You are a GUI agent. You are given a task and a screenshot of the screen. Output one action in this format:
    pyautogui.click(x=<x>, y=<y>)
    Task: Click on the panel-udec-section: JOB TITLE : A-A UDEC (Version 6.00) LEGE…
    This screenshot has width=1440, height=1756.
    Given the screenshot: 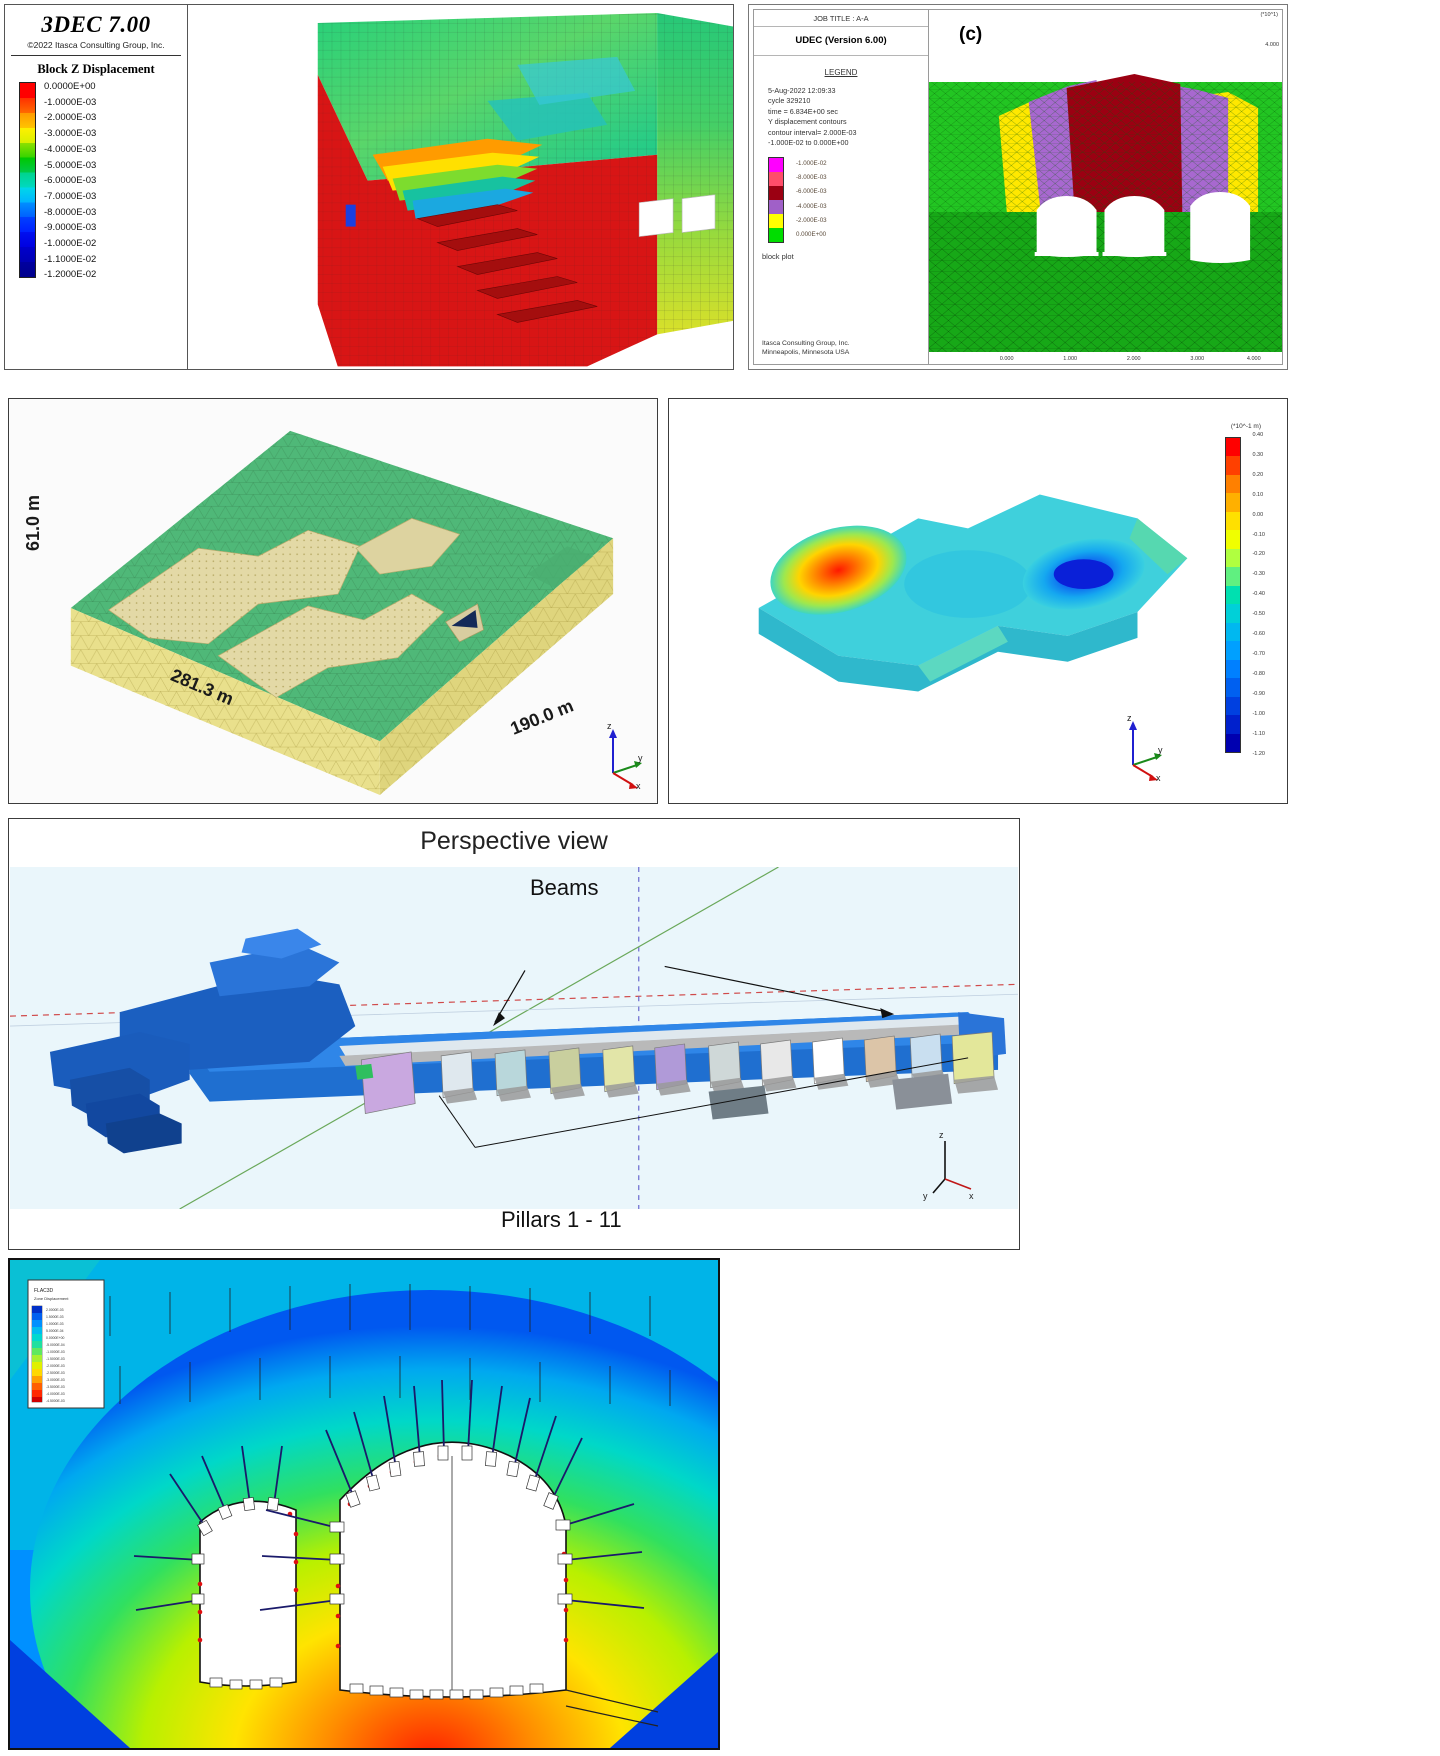 What is the action you would take?
    pyautogui.click(x=1018, y=187)
    